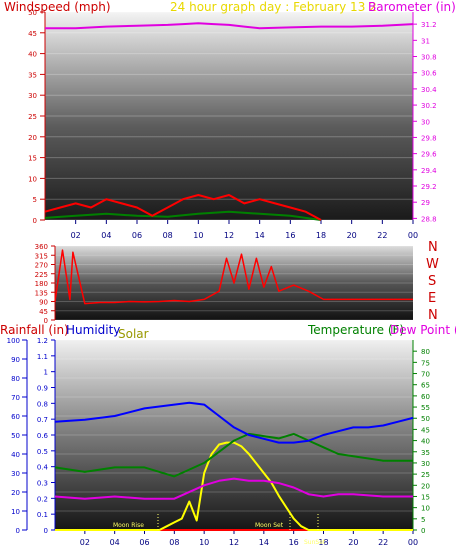  I want to click on climate-x-tick-label-9: 20, so click(353, 542).